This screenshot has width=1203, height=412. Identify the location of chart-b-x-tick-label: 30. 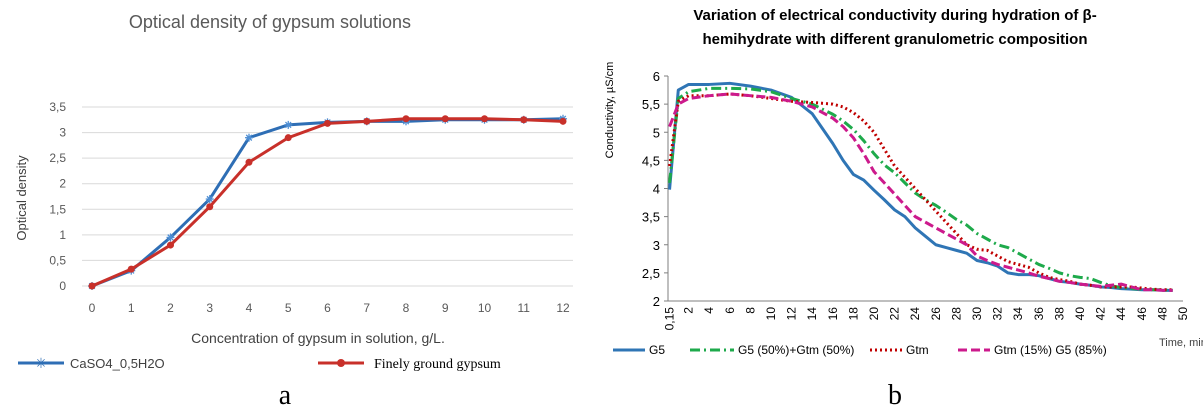
(977, 314).